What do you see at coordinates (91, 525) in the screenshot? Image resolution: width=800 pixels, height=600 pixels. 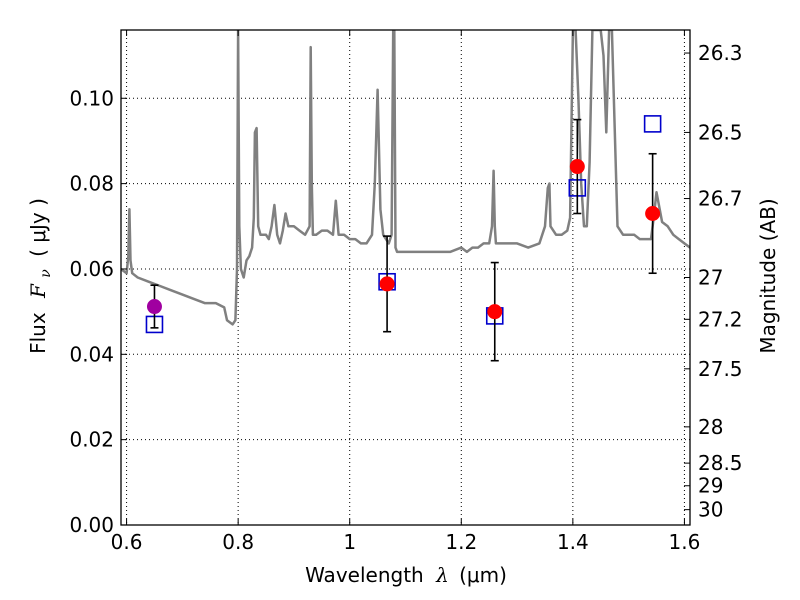 I see `y-tick-label: 0.00` at bounding box center [91, 525].